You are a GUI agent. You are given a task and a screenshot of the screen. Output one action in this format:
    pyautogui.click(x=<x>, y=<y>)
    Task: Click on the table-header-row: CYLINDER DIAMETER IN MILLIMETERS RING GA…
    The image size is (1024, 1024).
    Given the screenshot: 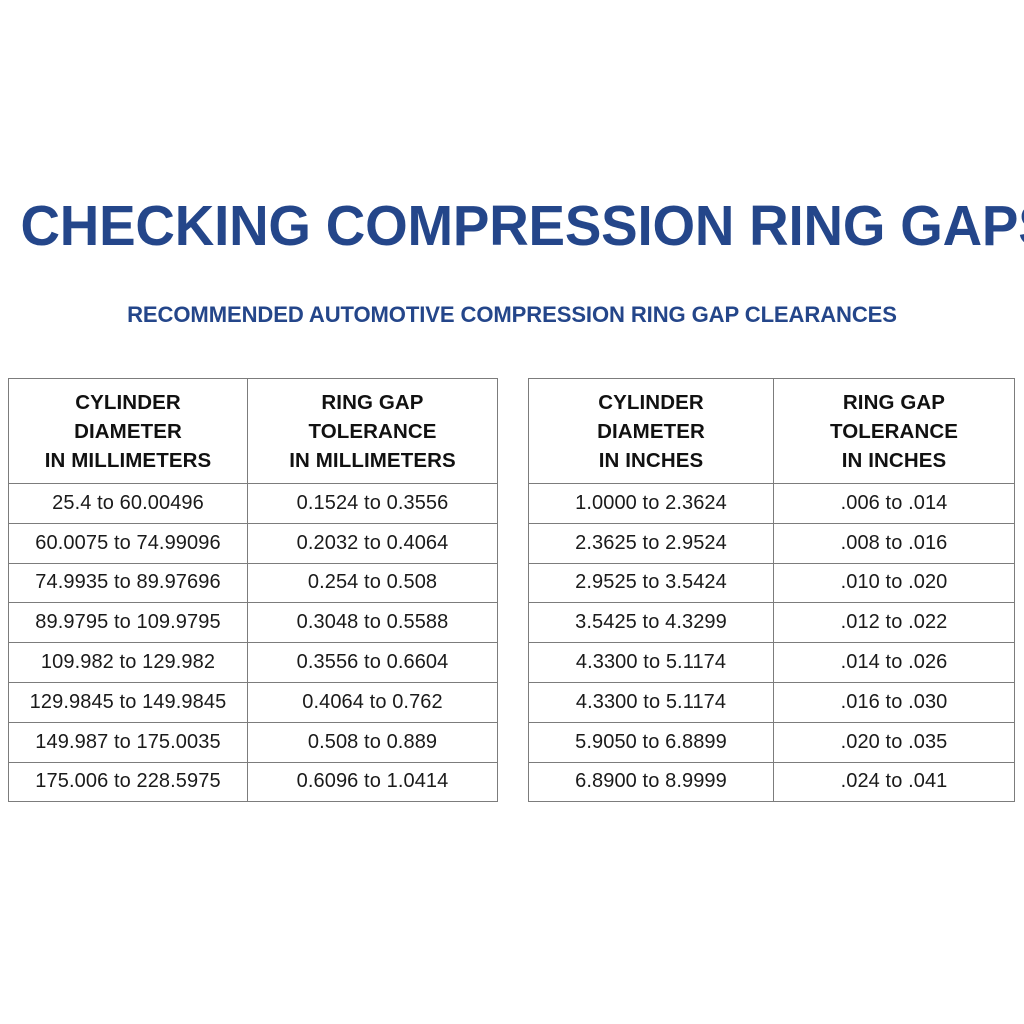 What is the action you would take?
    pyautogui.click(x=253, y=431)
    